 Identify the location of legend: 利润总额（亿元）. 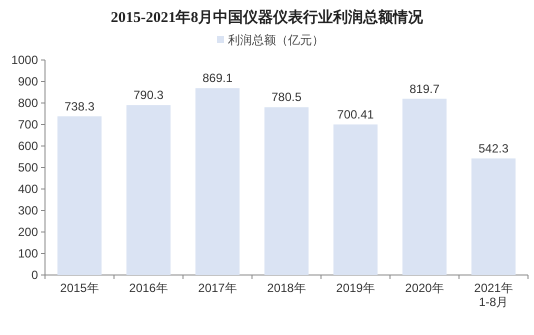
(270, 40).